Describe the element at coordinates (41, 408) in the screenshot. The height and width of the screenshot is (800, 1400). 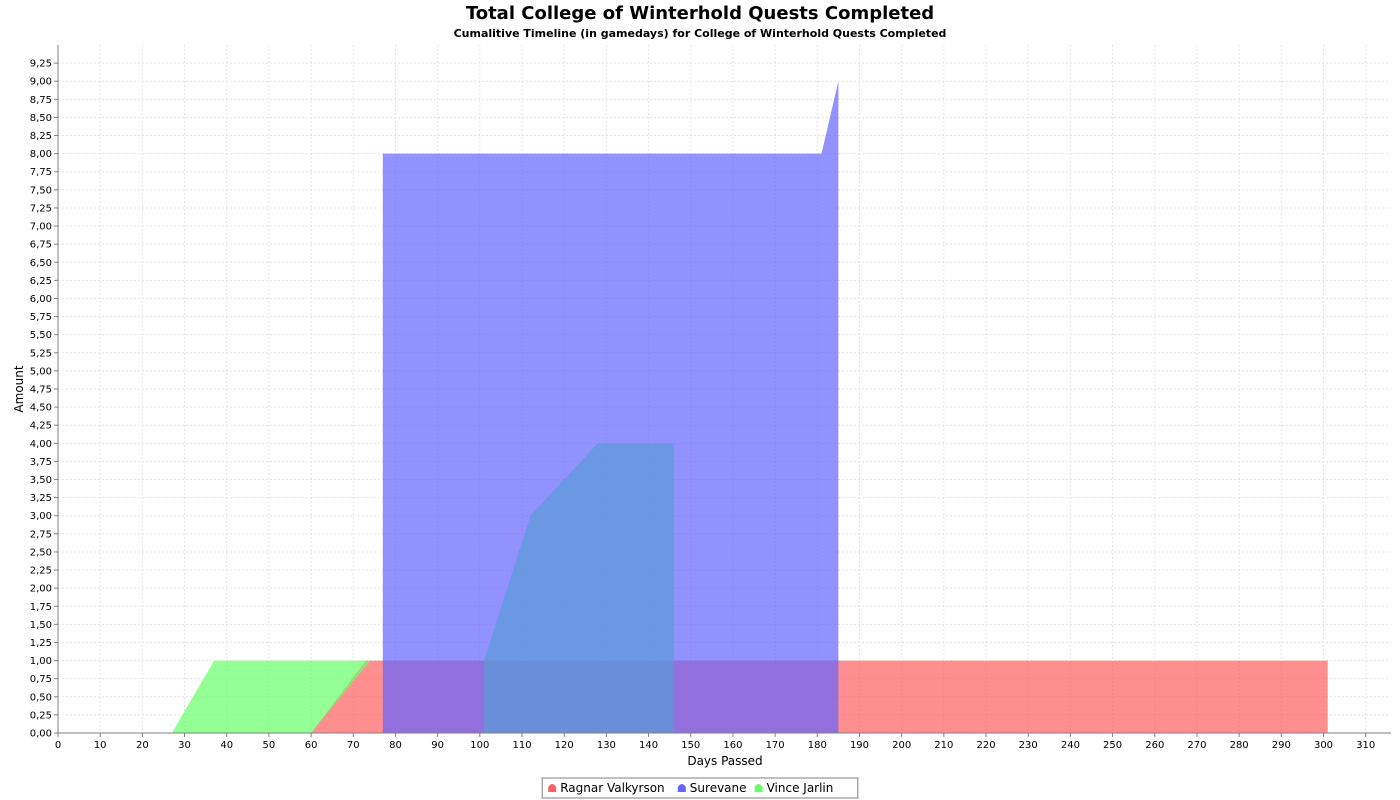
I see `y-tick-label: 4,50` at that location.